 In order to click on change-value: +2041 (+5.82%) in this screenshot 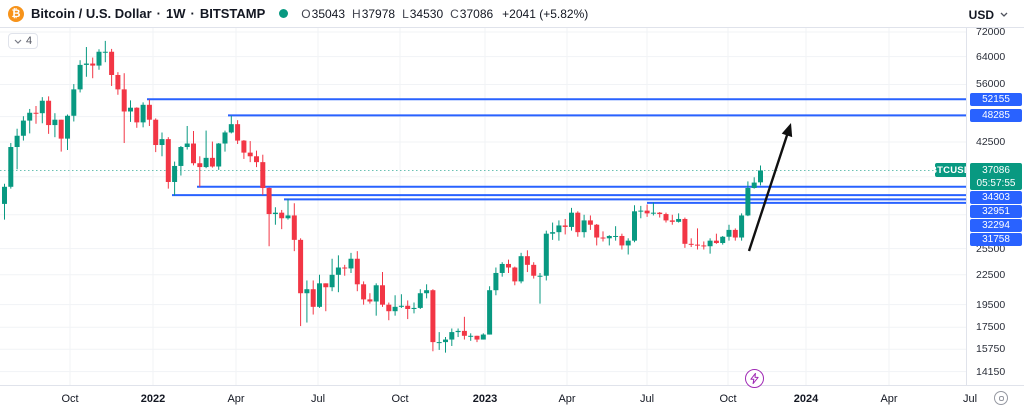, I will do `click(545, 13)`.